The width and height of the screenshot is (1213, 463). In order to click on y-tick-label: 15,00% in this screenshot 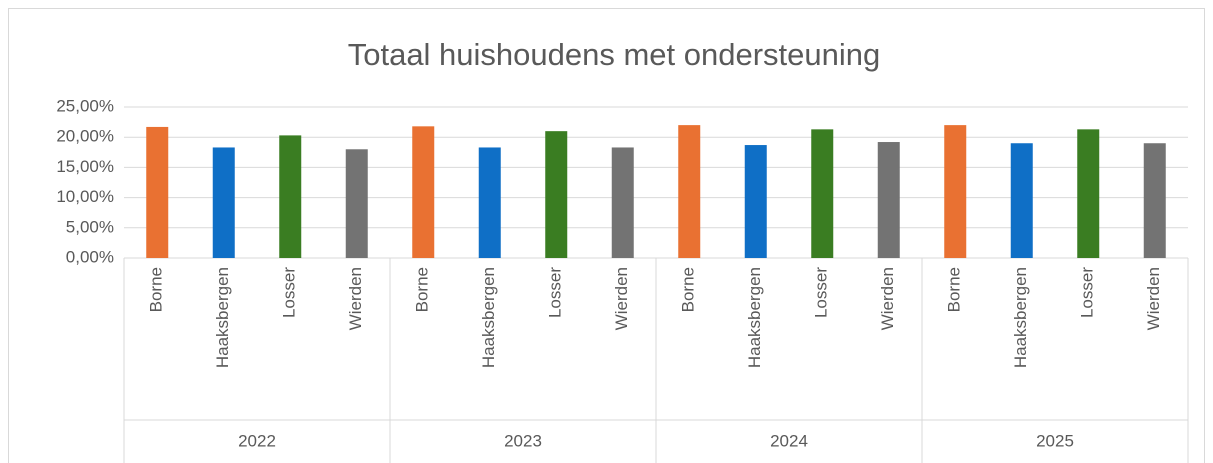, I will do `click(85, 166)`.